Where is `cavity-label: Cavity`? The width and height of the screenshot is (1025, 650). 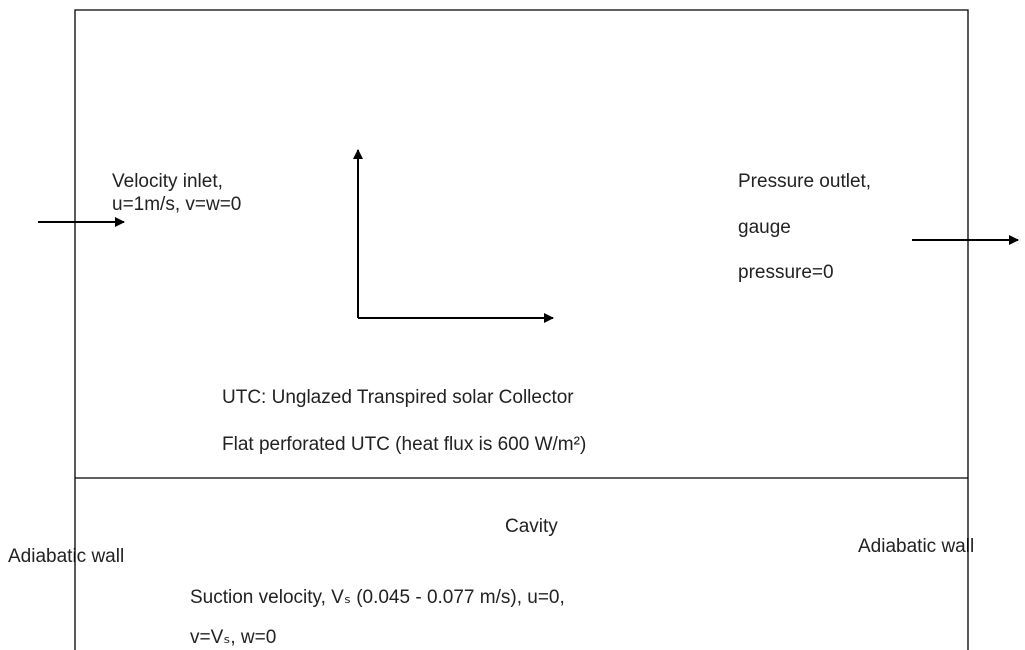 cavity-label: Cavity is located at coordinates (531, 526).